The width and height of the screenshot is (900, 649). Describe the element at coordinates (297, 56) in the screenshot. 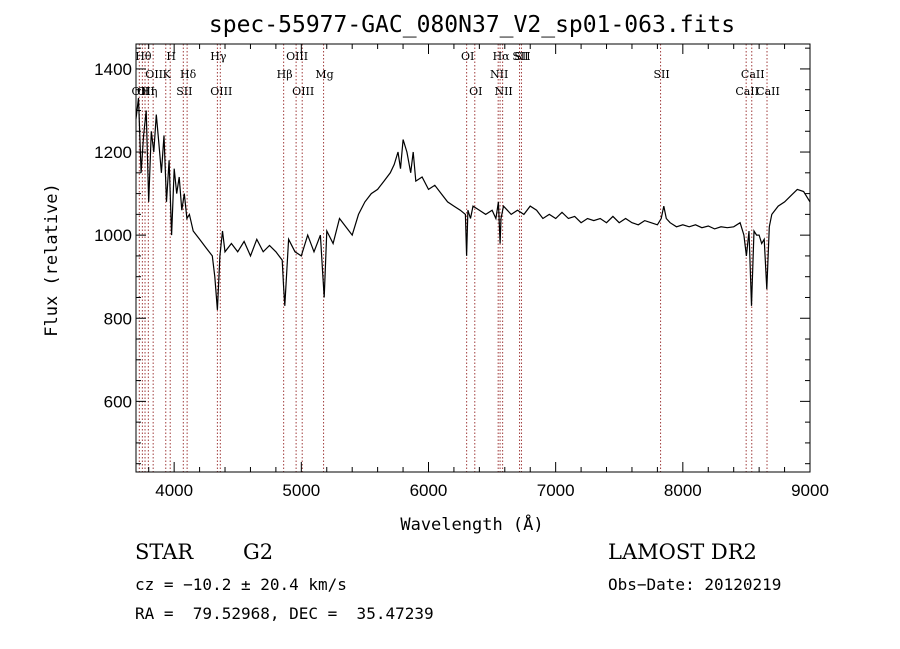

I see `line-marker-label-12: OIII` at that location.